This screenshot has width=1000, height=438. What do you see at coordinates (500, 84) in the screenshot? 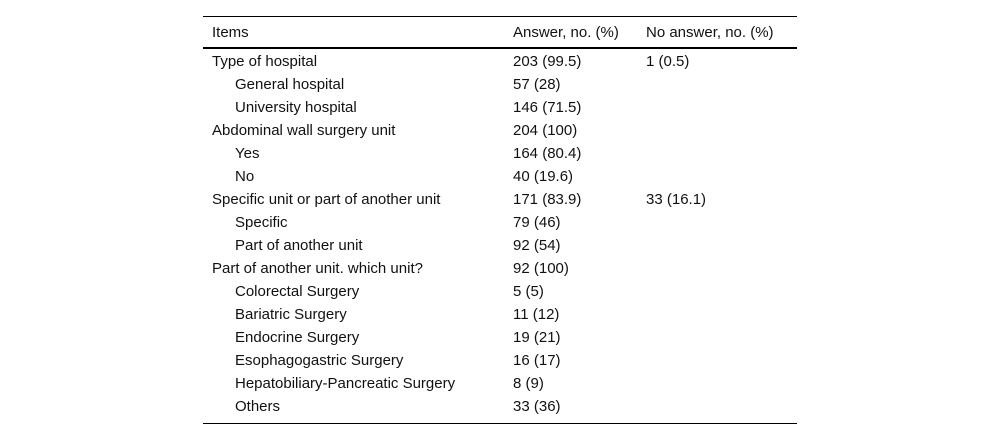
I see `table-row: General hospital 57 (28)` at bounding box center [500, 84].